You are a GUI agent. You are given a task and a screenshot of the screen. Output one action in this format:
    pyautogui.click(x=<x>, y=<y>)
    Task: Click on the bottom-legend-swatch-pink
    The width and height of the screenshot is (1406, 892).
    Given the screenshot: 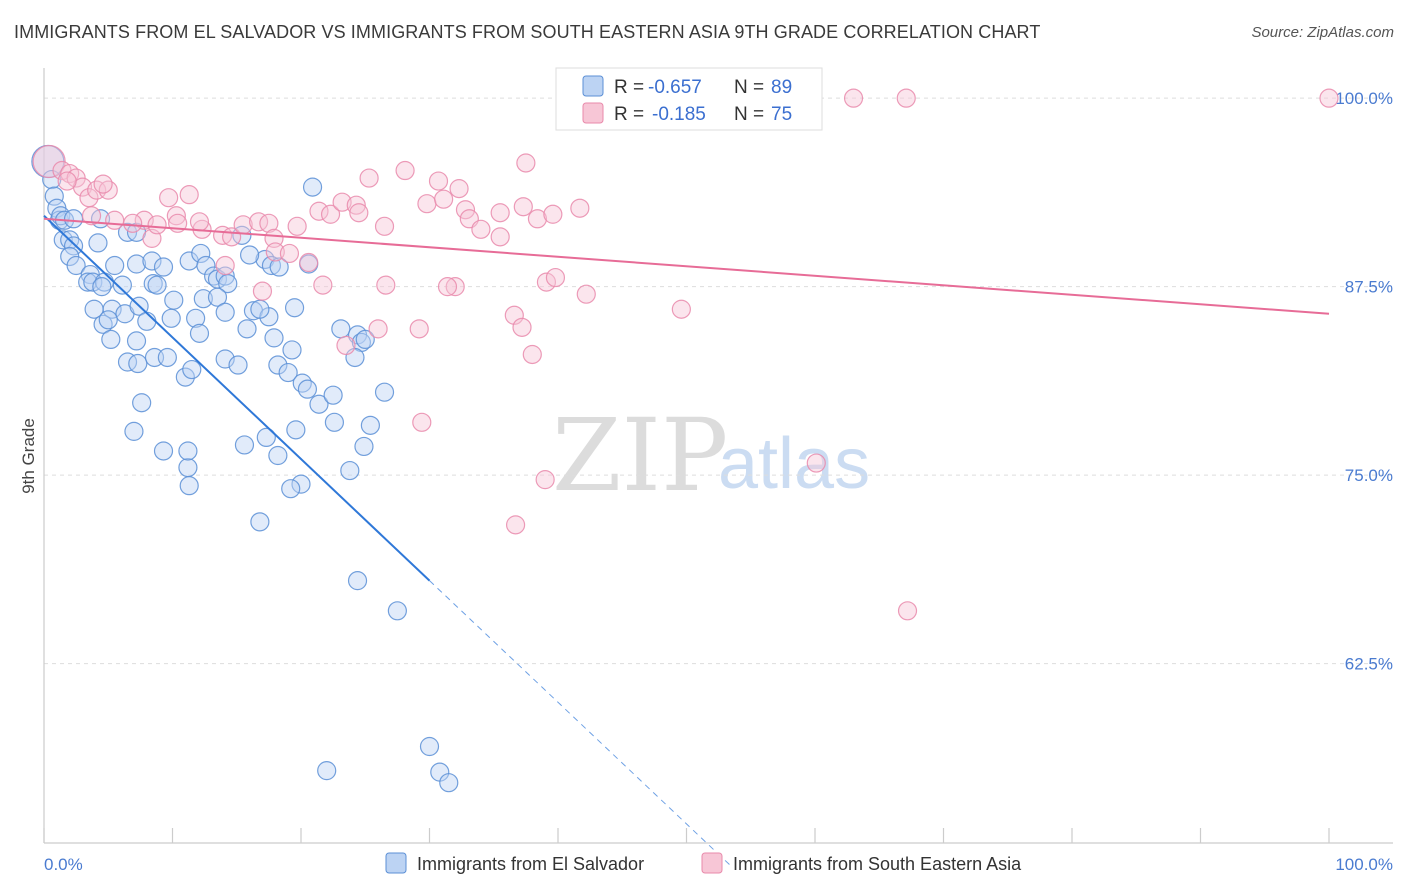 What is the action you would take?
    pyautogui.click(x=712, y=863)
    